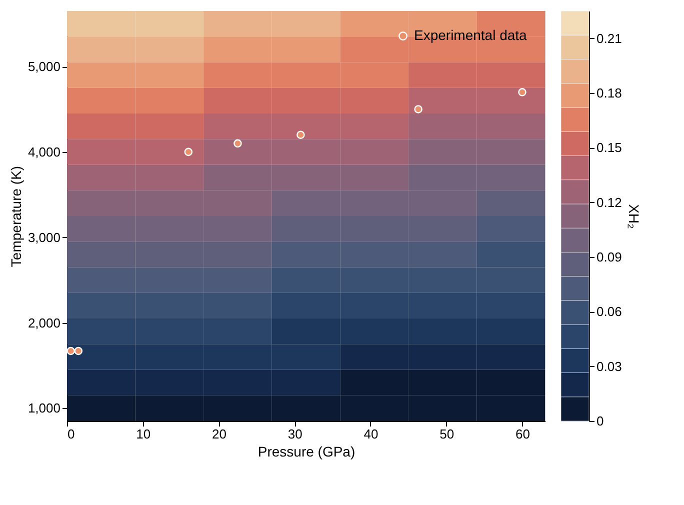 This screenshot has width=684, height=505. I want to click on color-bar-label: 0.03, so click(609, 366).